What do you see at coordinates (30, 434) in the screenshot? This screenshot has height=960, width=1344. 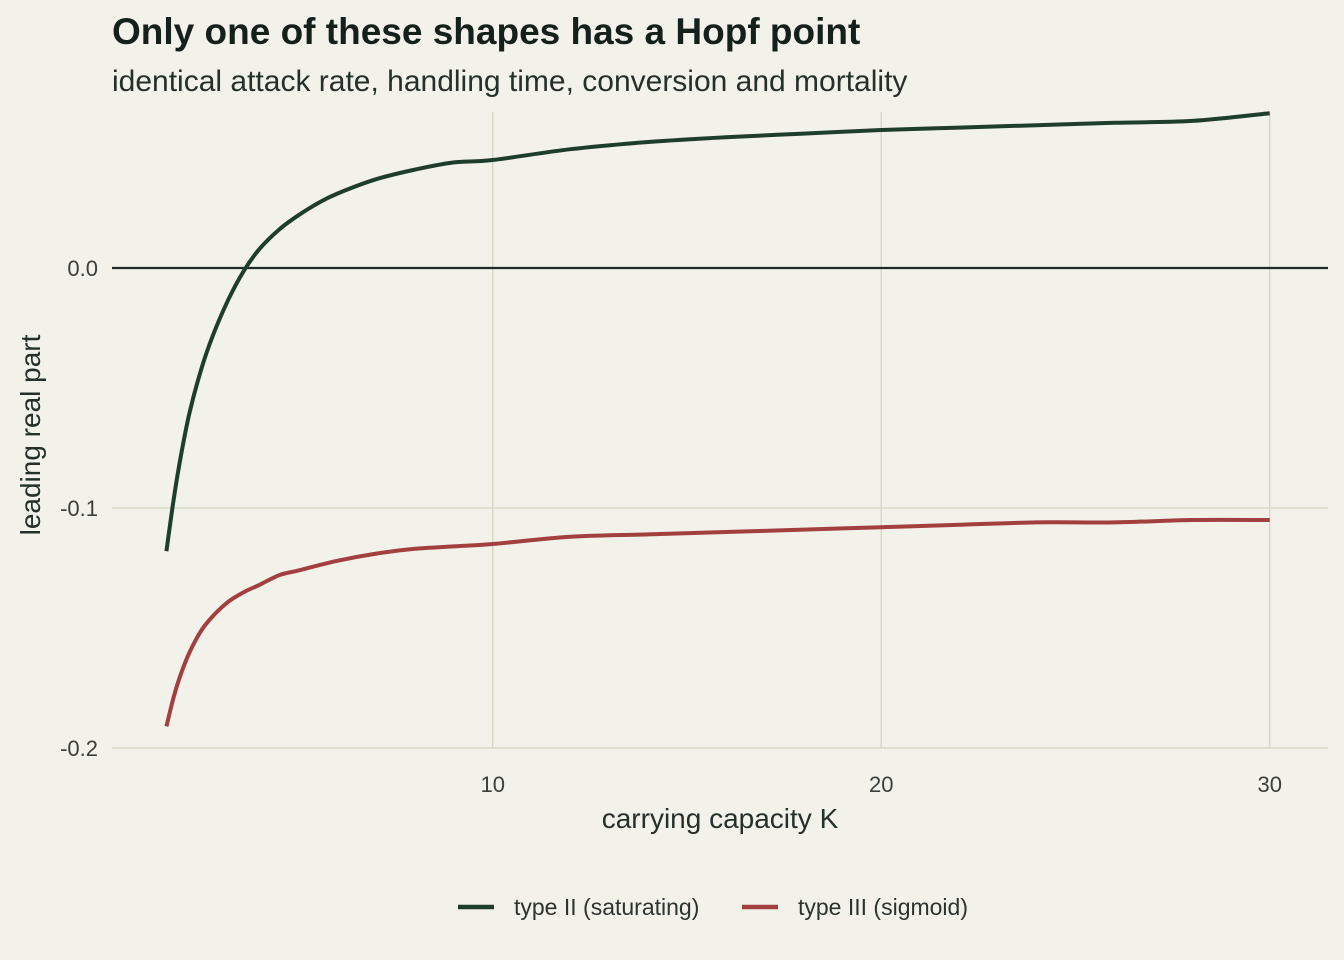 I see `y-axis-title: leading real part` at bounding box center [30, 434].